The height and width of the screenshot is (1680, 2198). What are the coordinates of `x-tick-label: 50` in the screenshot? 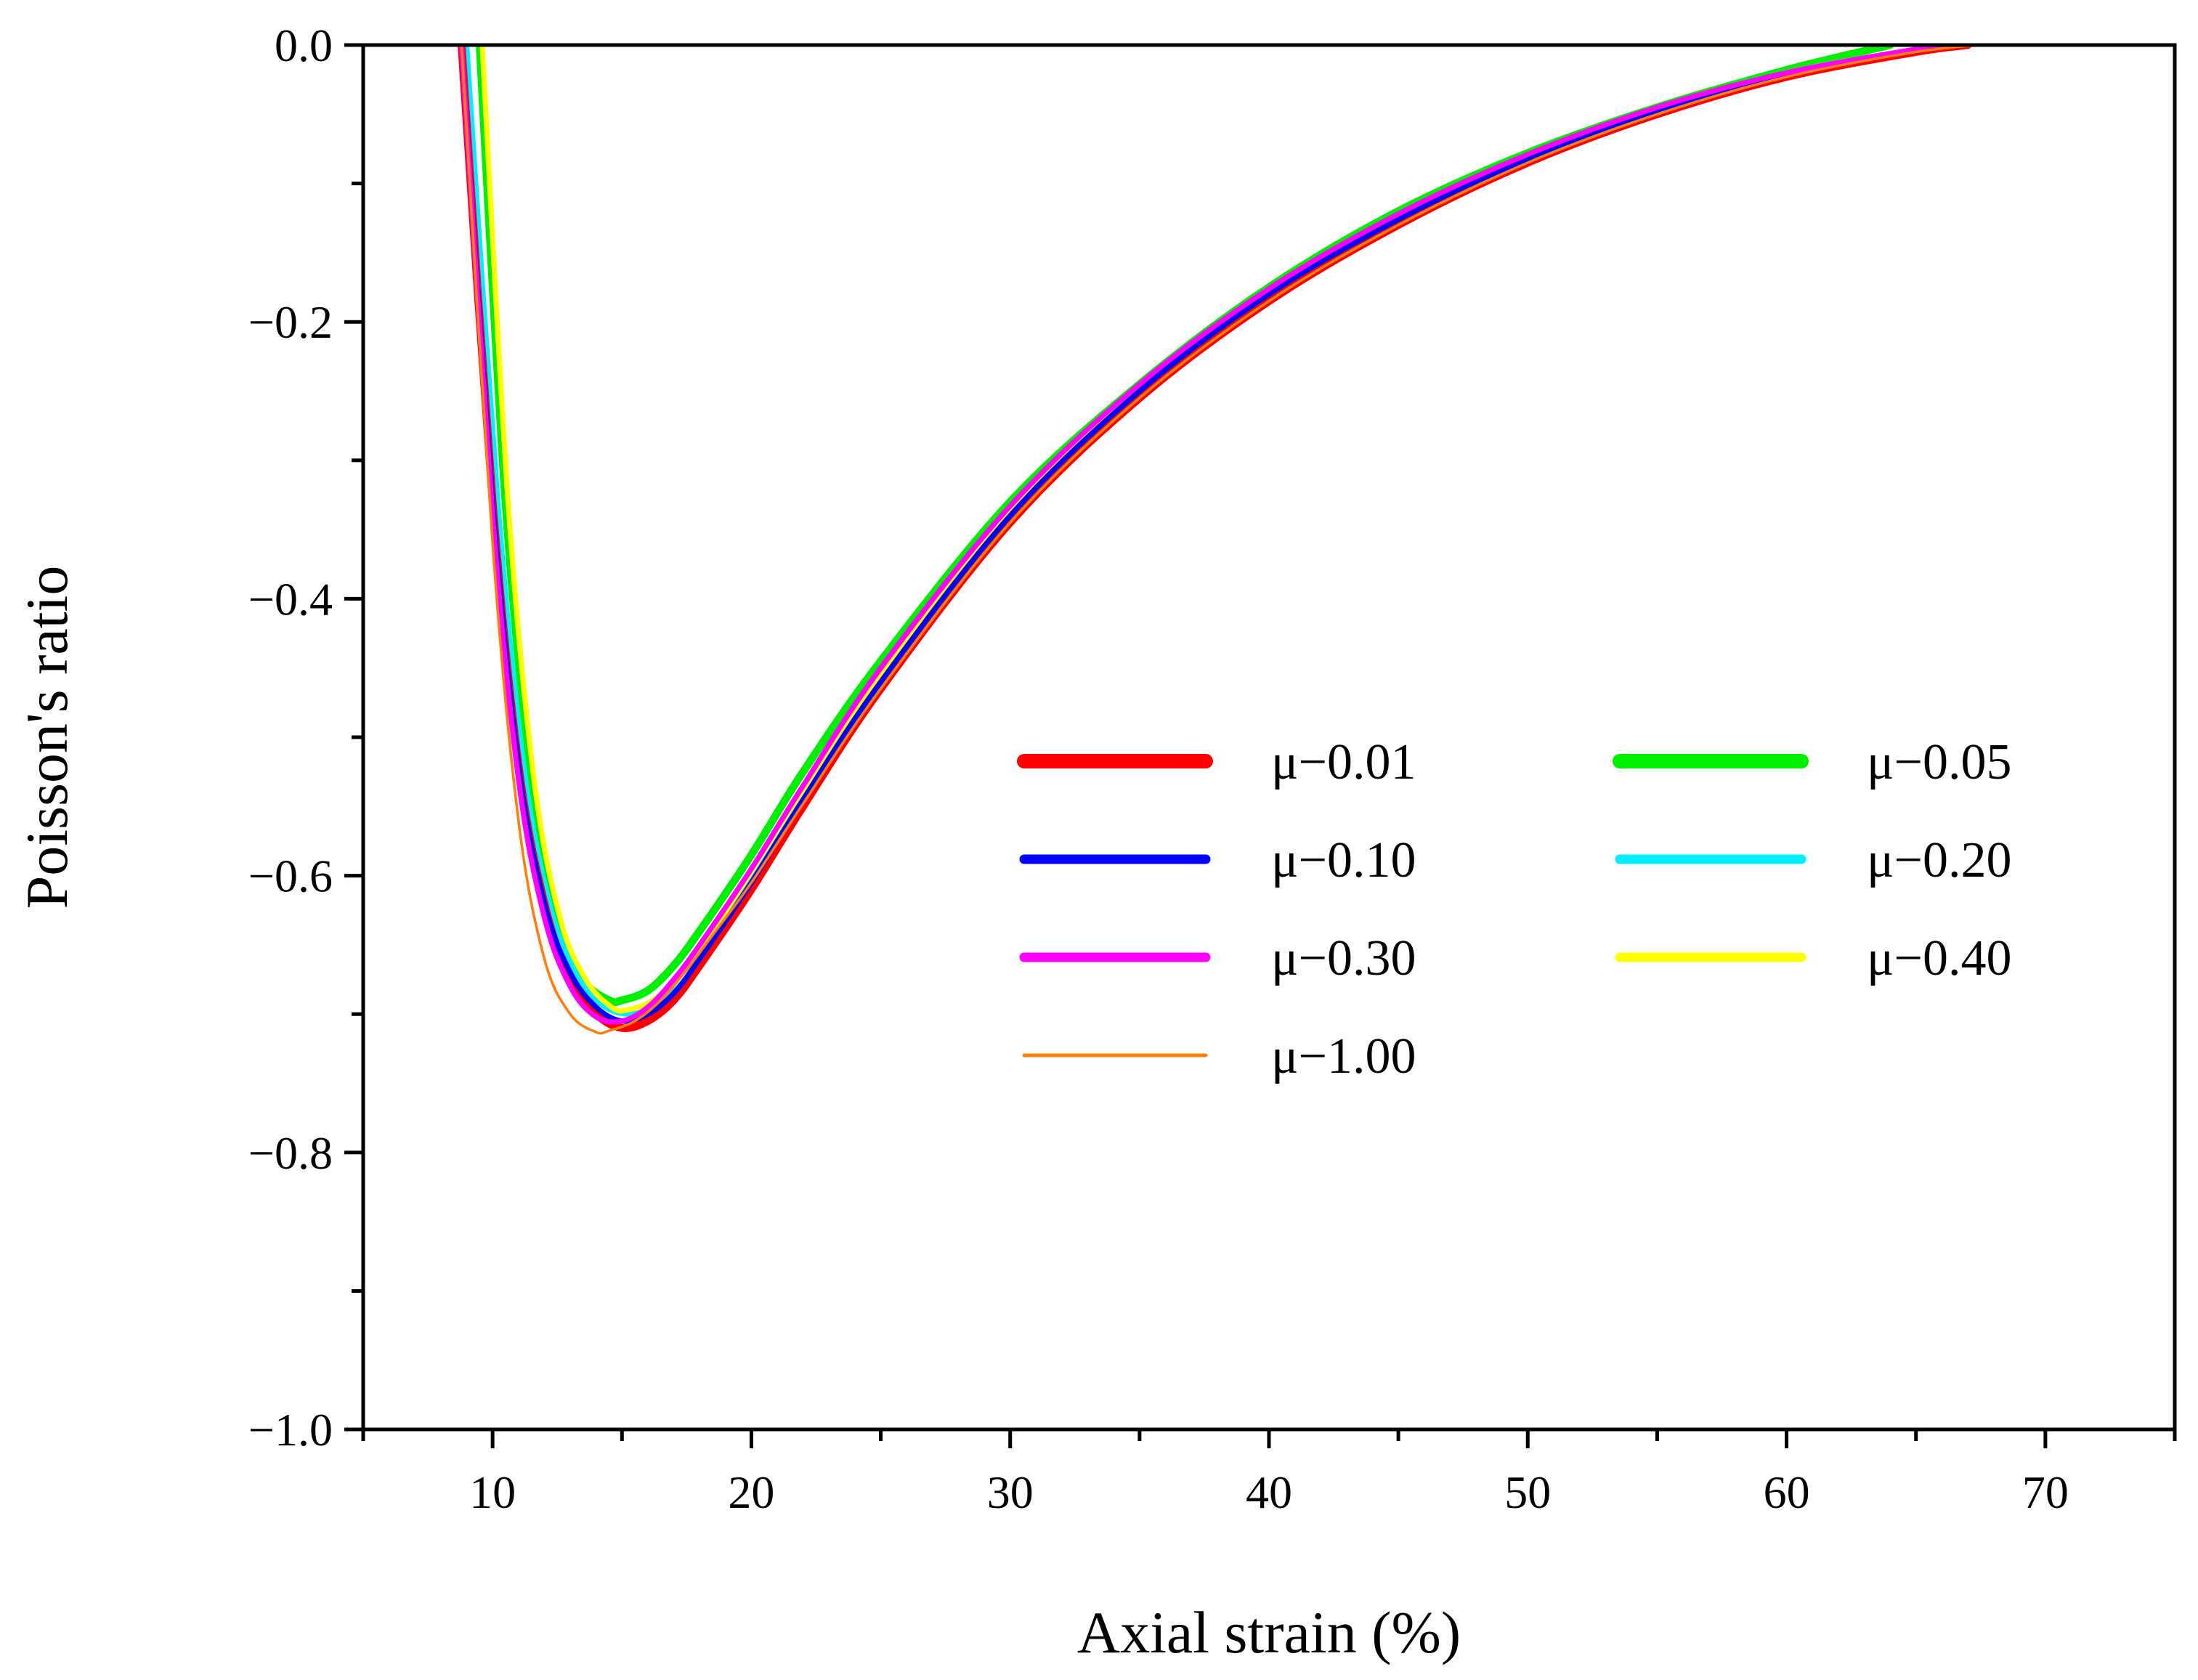 It's located at (1527, 1492).